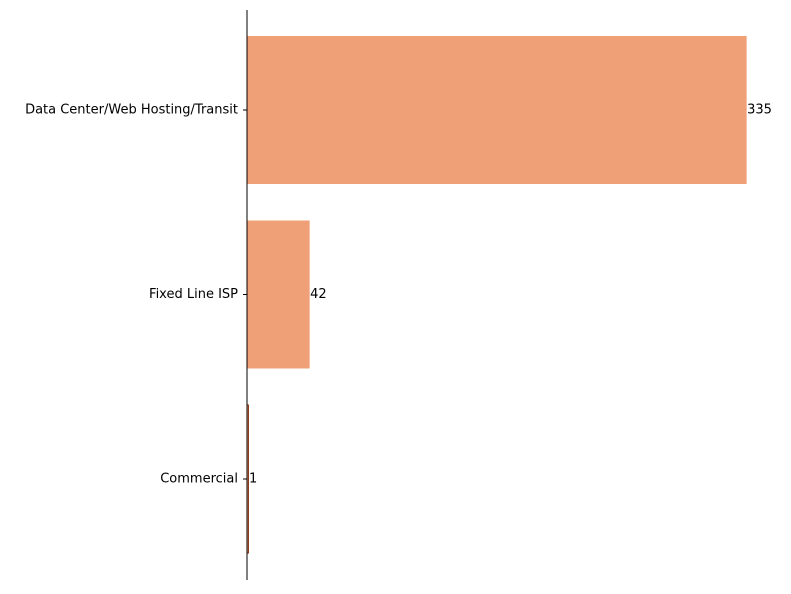 This screenshot has height=594, width=791. I want to click on y-tick-label-2: Fixed Line ISP, so click(193, 294).